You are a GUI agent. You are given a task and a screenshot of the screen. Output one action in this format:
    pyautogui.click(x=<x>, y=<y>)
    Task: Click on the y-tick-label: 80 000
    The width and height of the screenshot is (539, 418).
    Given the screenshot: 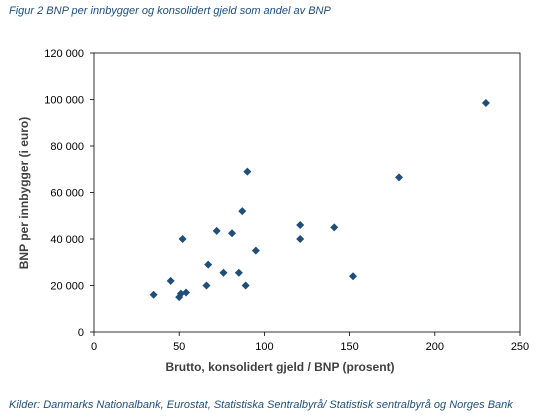 What is the action you would take?
    pyautogui.click(x=67, y=147)
    